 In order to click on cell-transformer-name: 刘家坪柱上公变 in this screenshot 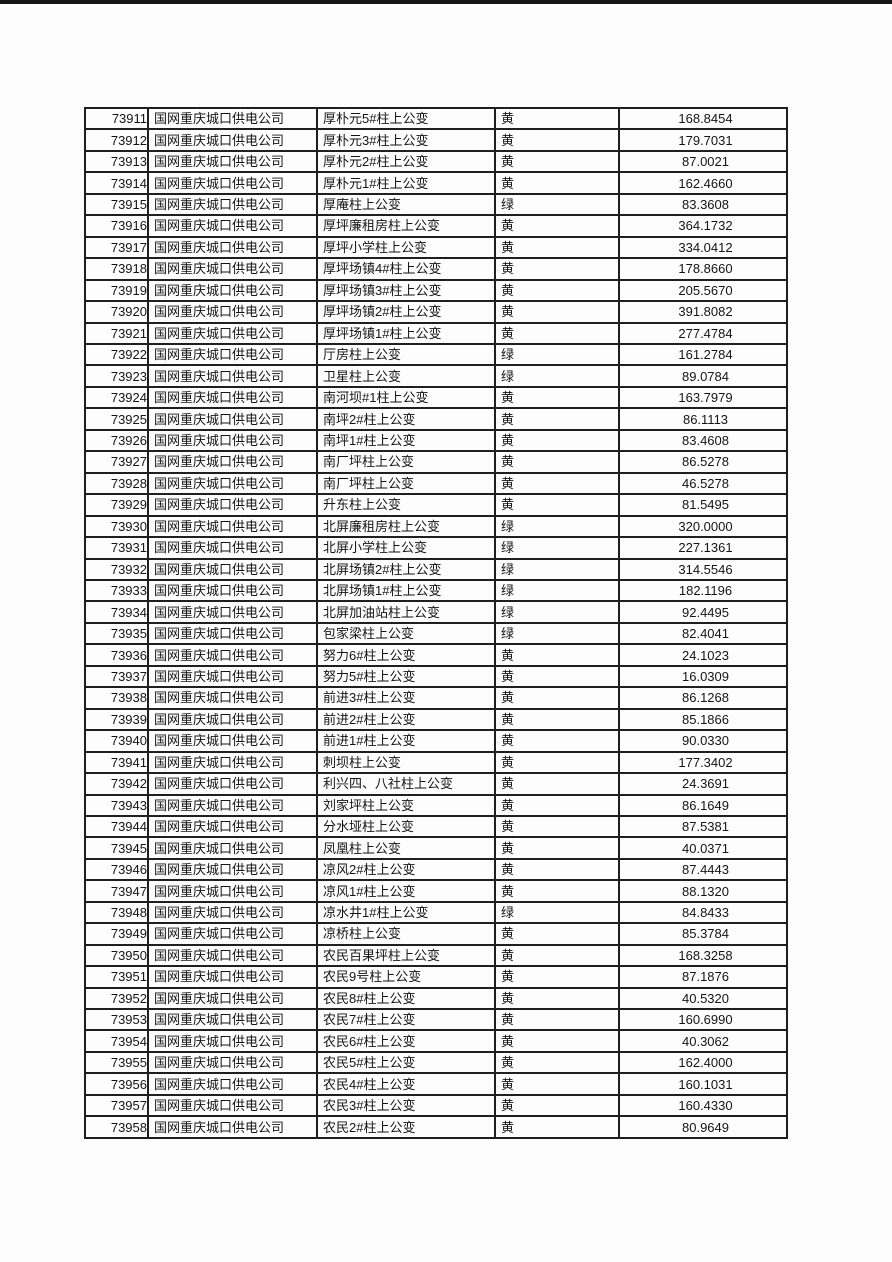, I will do `click(406, 805)`.